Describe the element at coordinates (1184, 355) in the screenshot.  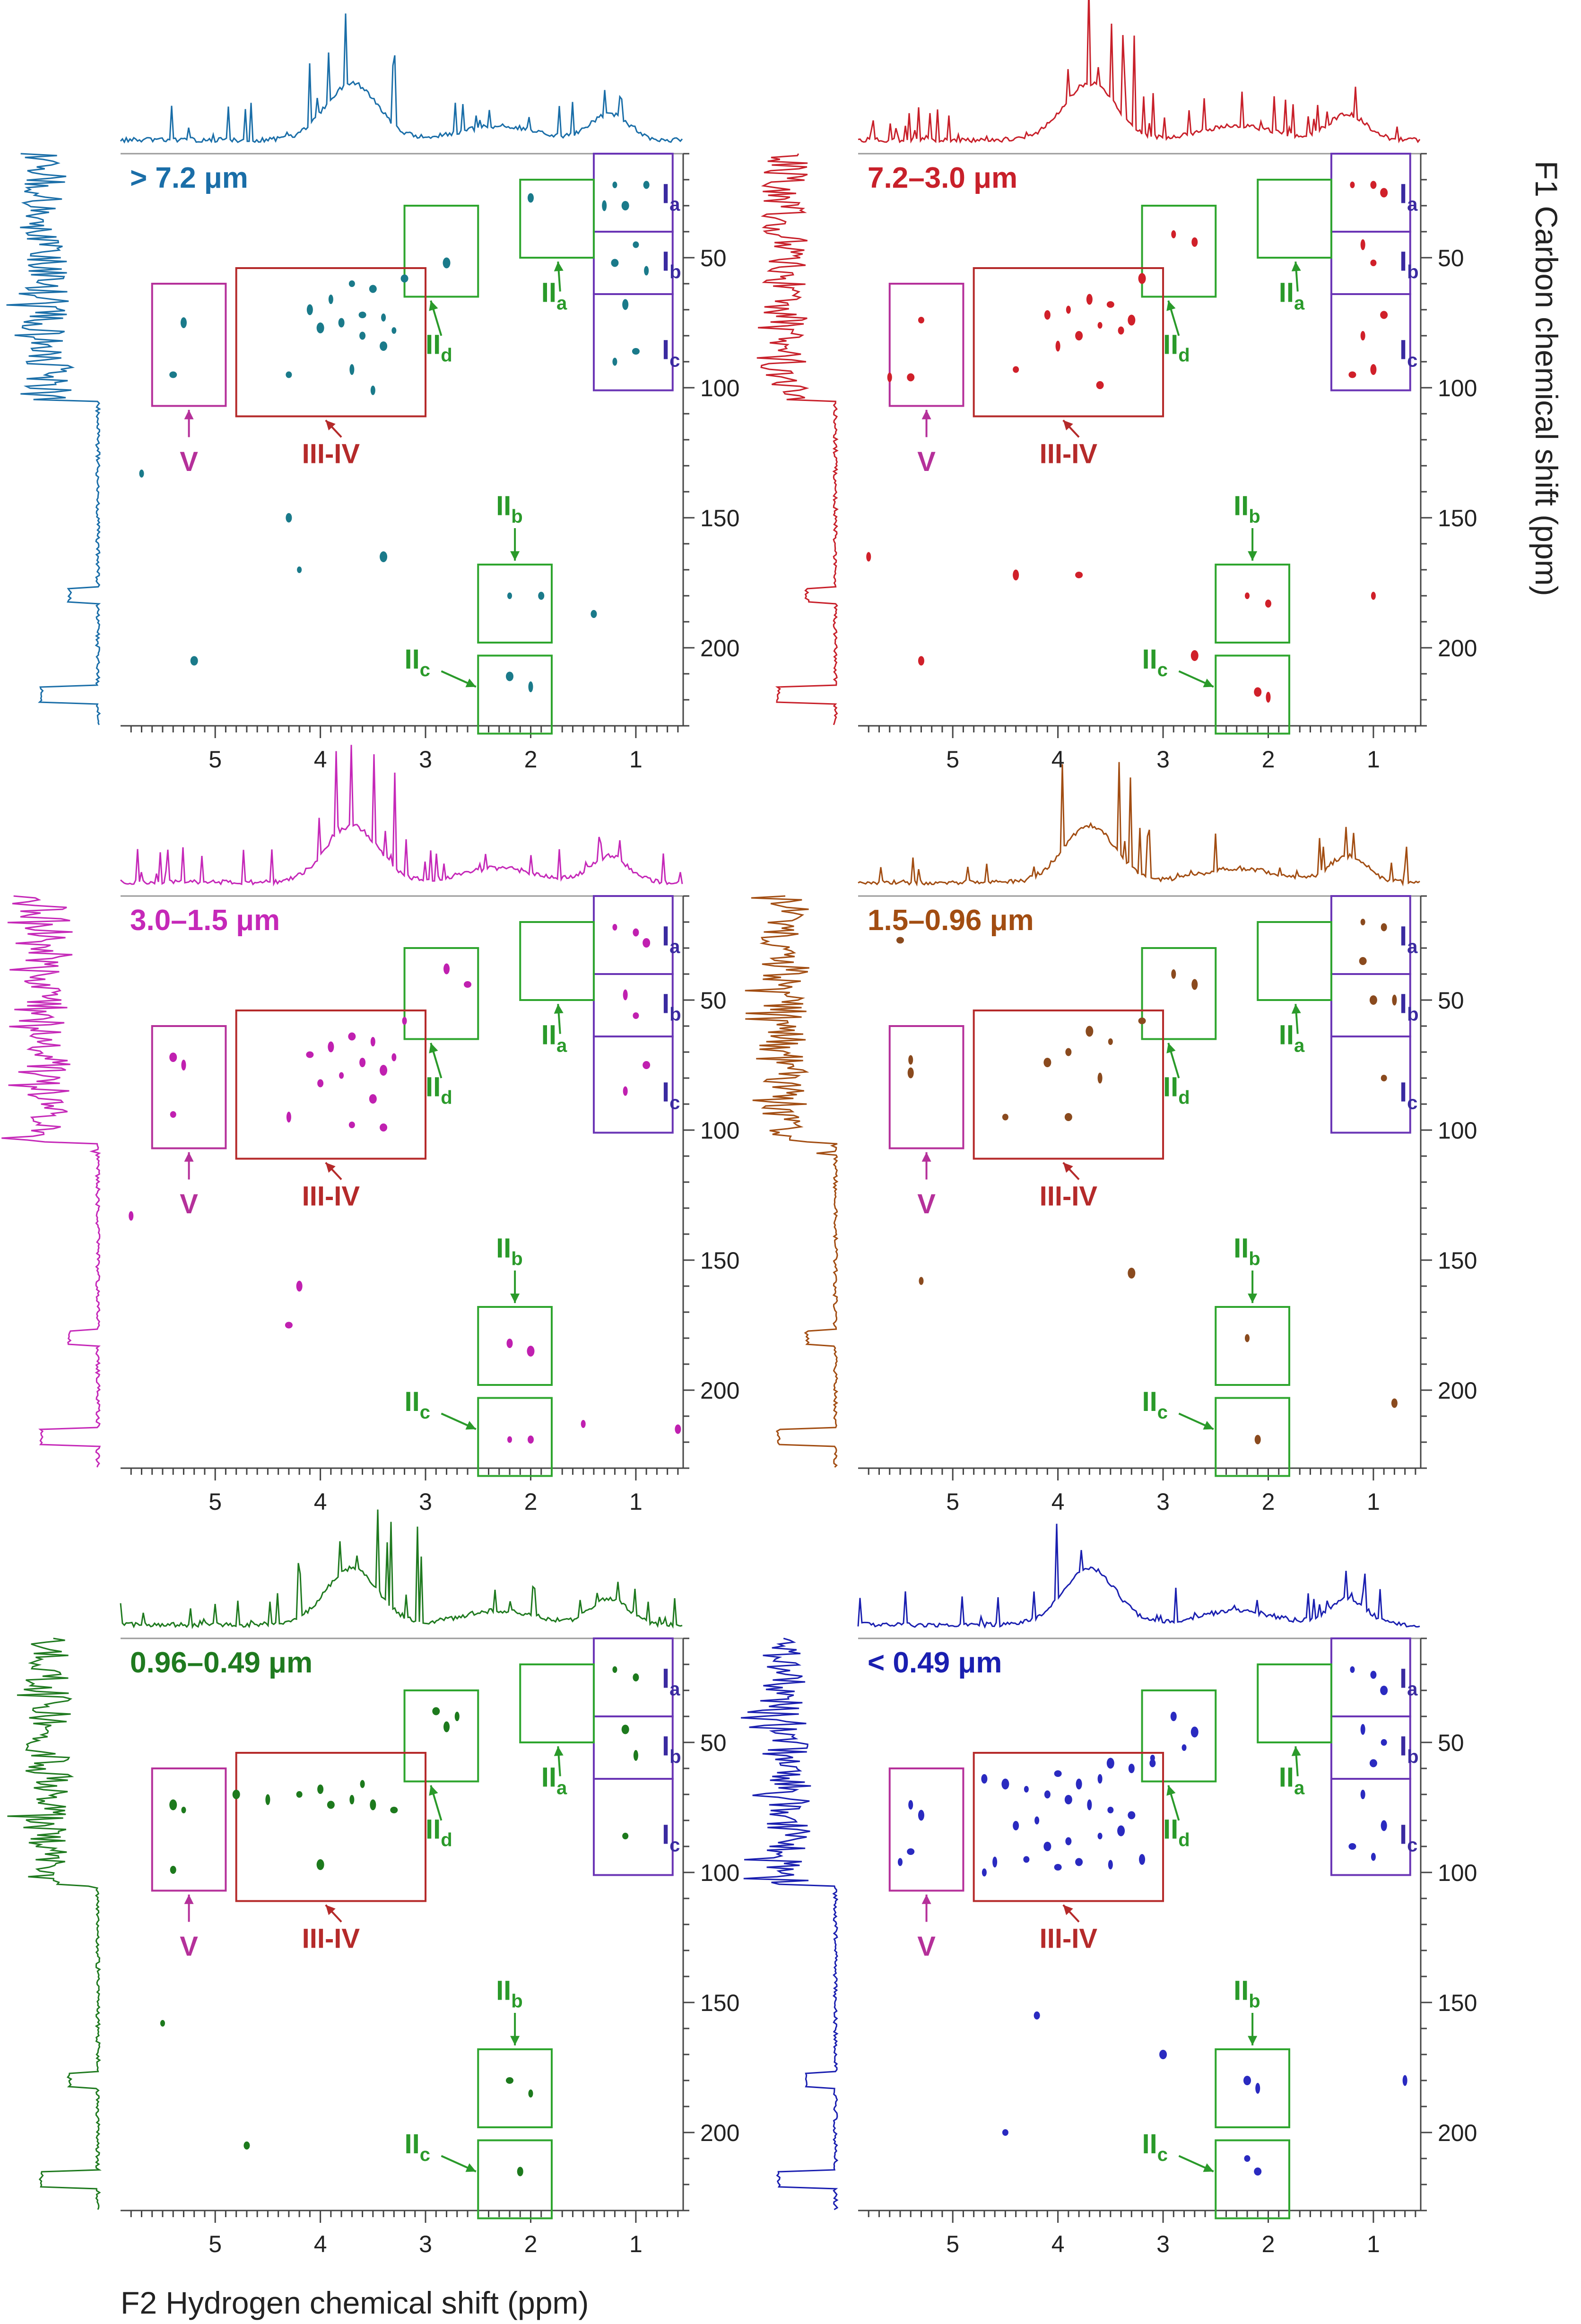
I see `region-label-iid-subscript: d` at that location.